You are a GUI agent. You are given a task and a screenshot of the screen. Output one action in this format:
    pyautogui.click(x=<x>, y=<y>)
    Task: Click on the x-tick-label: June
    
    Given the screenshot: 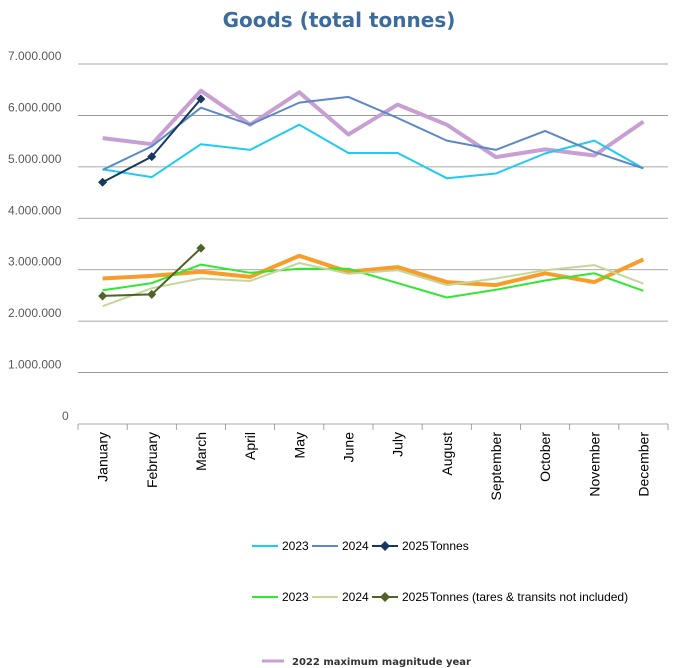 What is the action you would take?
    pyautogui.click(x=348, y=447)
    